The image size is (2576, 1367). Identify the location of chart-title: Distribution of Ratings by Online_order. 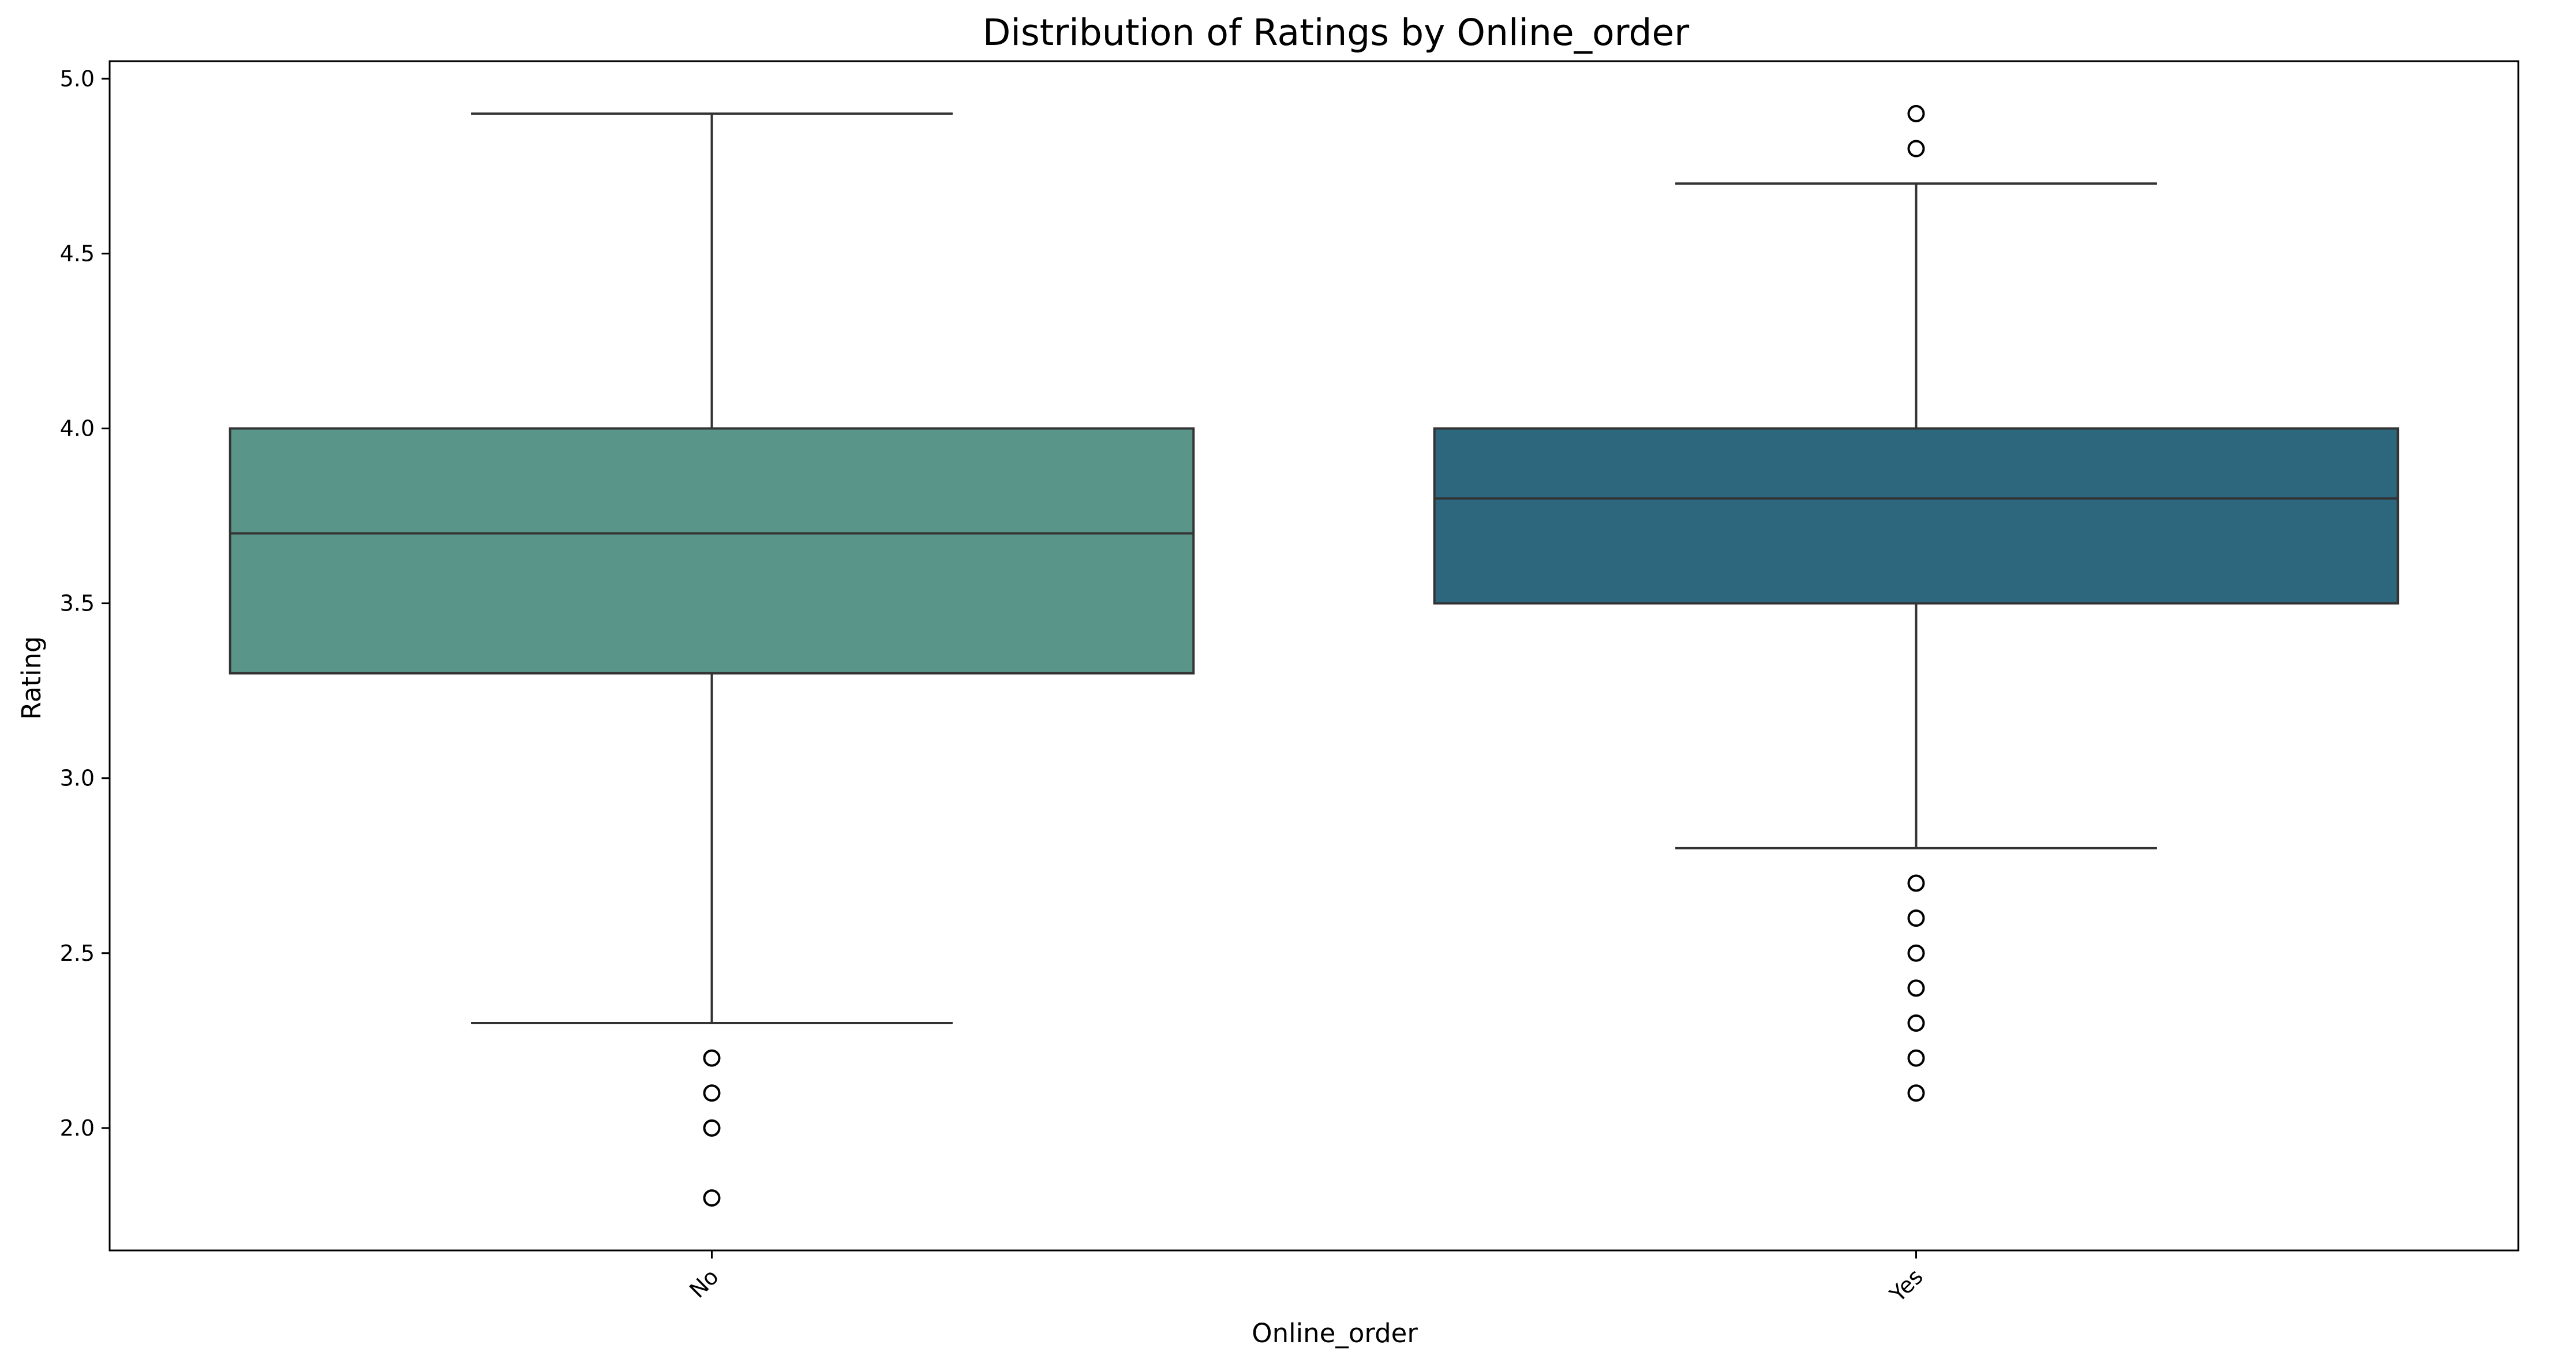
(1336, 33).